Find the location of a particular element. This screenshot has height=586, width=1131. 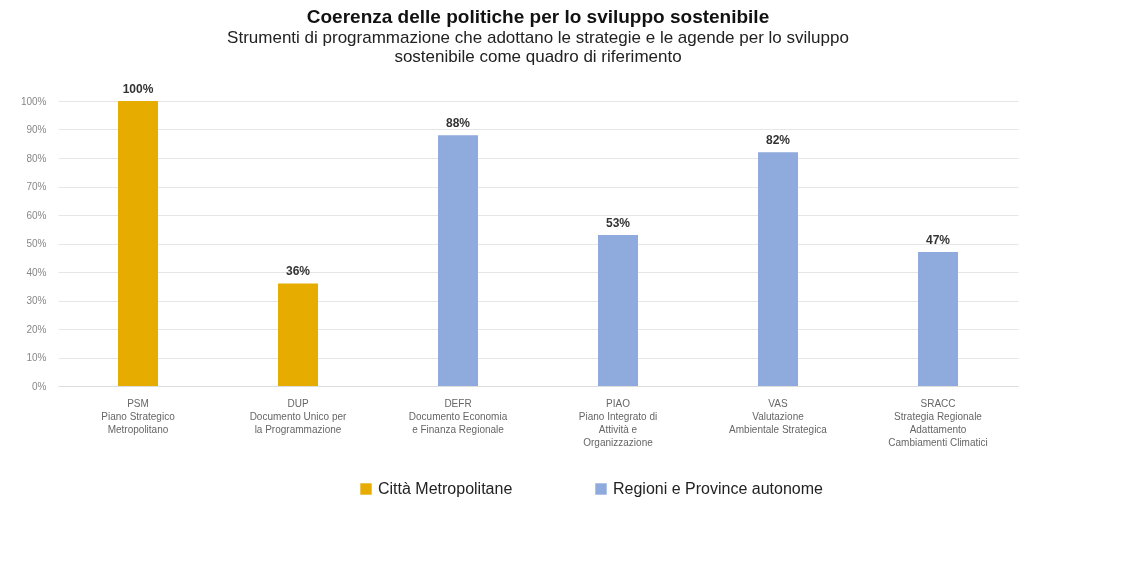

y-tick-label: 90% is located at coordinates (36, 129).